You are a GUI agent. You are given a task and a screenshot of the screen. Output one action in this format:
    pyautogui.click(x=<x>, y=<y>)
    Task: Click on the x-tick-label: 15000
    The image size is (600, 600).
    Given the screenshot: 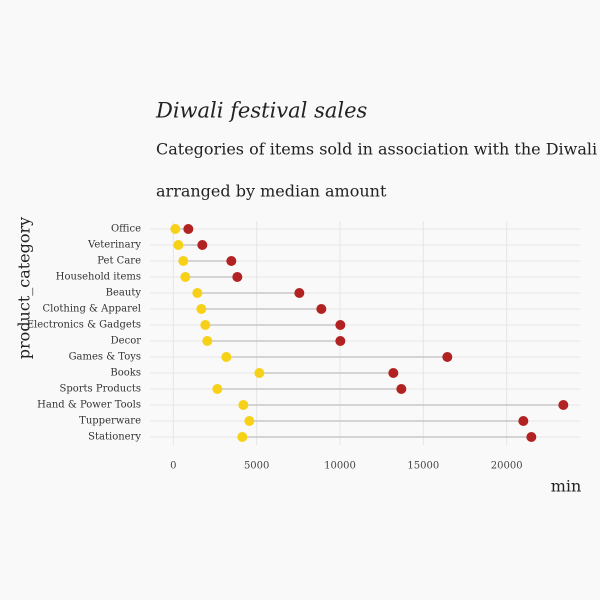 What is the action you would take?
    pyautogui.click(x=423, y=466)
    